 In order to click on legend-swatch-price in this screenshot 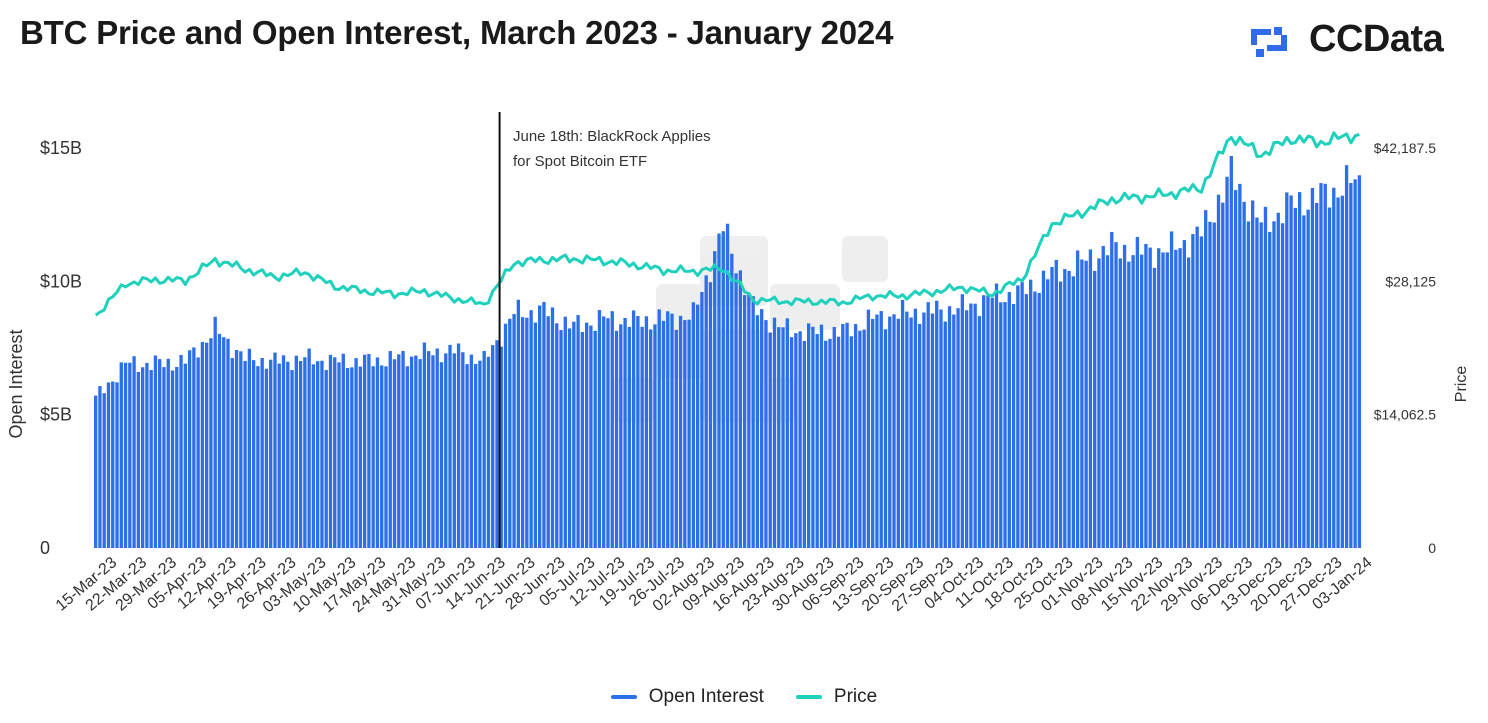, I will do `click(808, 697)`.